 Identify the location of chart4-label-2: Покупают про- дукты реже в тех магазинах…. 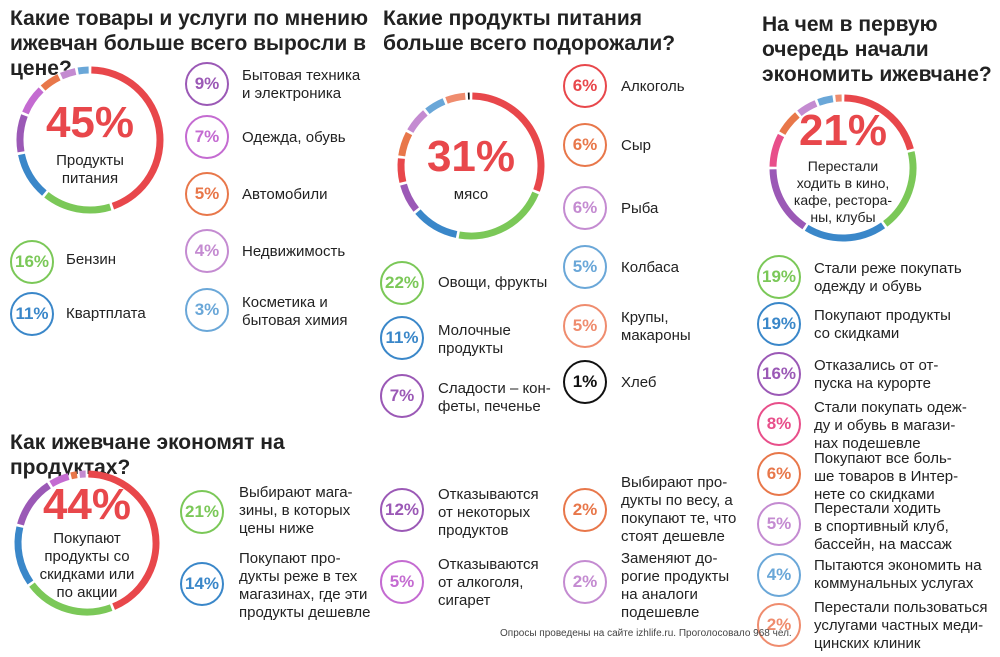
(305, 585).